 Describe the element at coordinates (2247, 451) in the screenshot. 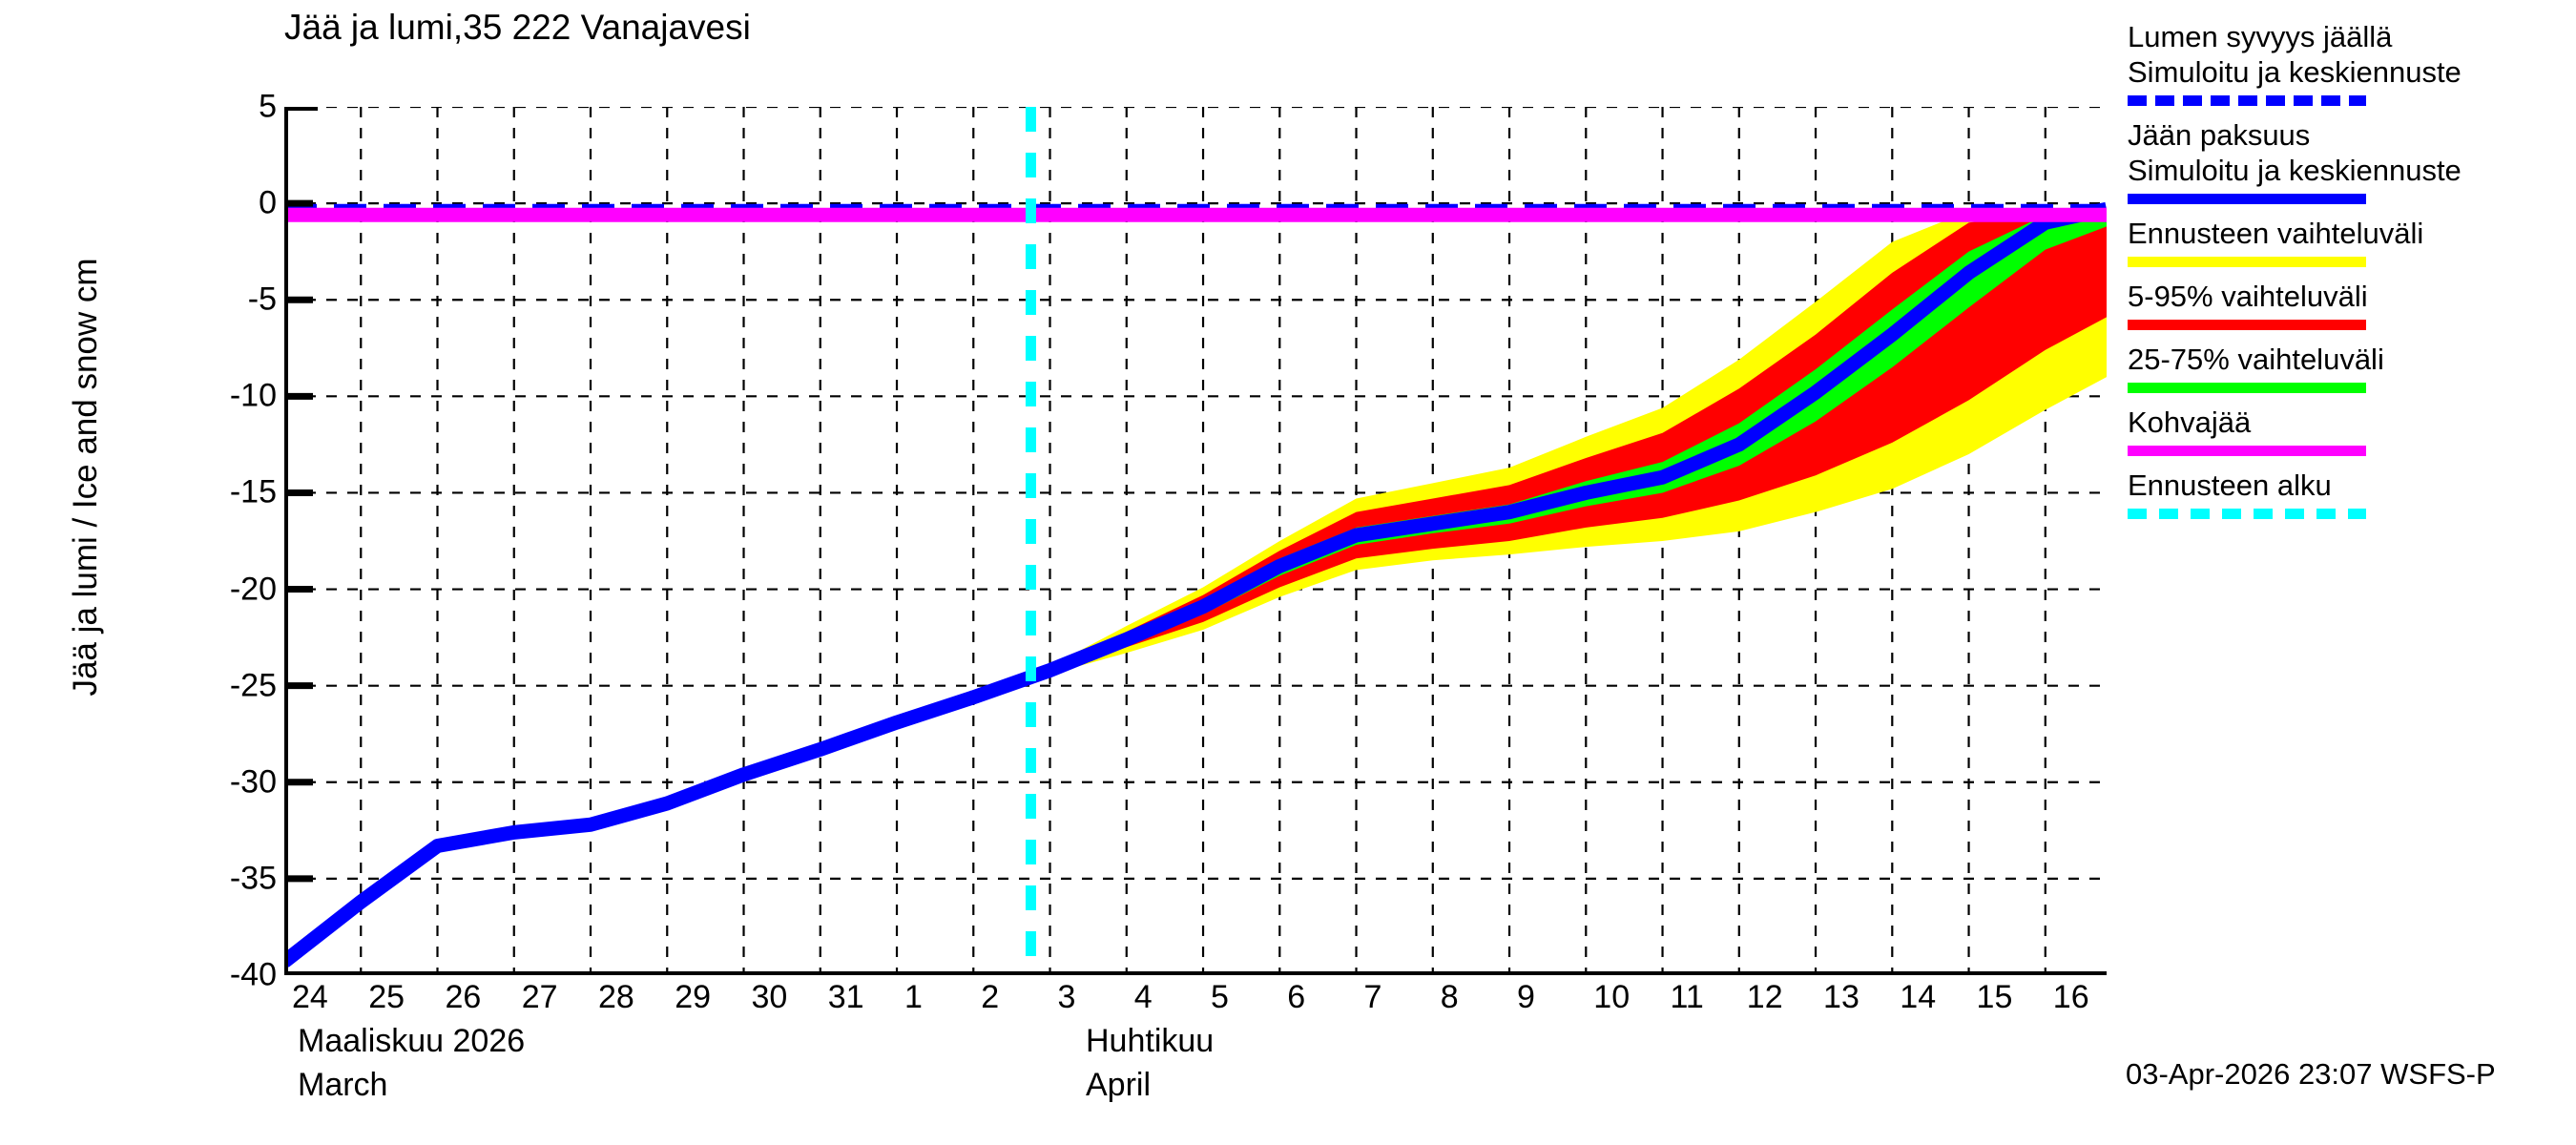

I see `legend-swatch-slush-ice` at that location.